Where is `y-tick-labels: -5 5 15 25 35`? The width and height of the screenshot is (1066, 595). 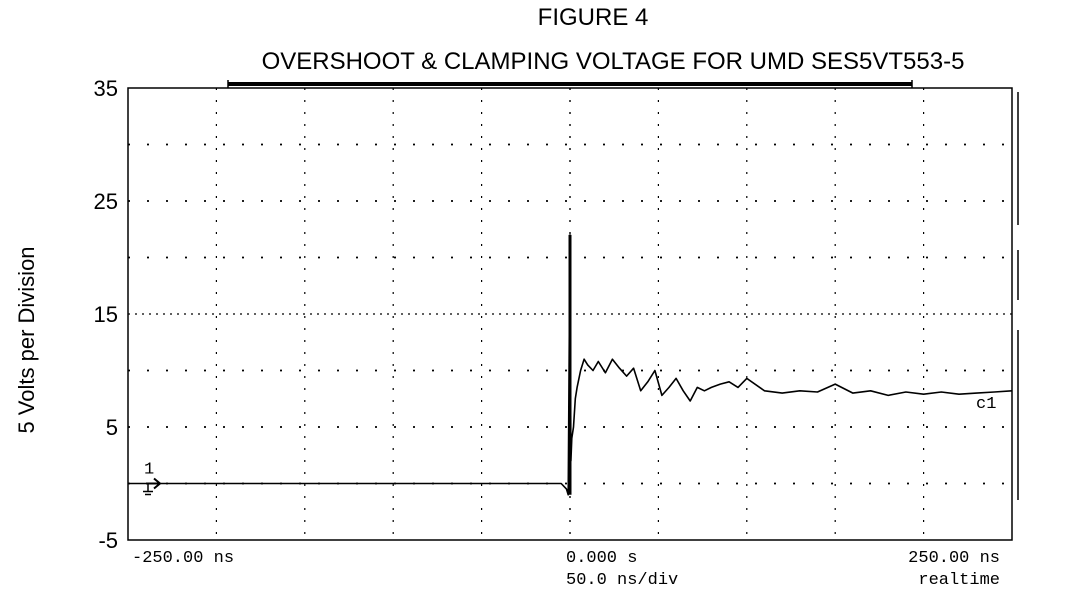
y-tick-labels: -5 5 15 25 35 is located at coordinates (106, 314).